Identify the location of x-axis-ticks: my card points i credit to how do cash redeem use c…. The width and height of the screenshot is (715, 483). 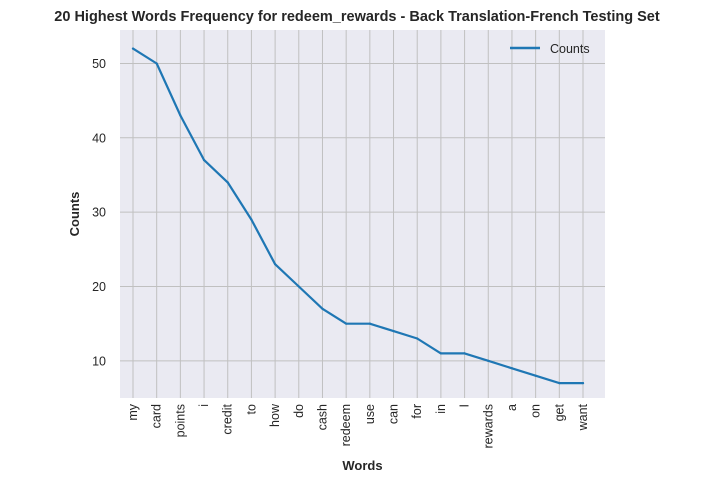
(358, 425).